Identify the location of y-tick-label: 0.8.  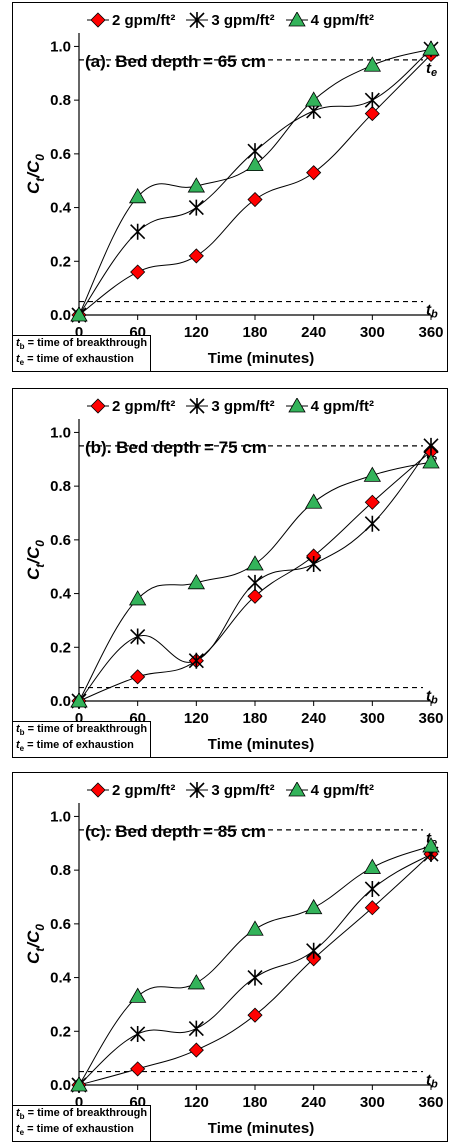
(60, 100).